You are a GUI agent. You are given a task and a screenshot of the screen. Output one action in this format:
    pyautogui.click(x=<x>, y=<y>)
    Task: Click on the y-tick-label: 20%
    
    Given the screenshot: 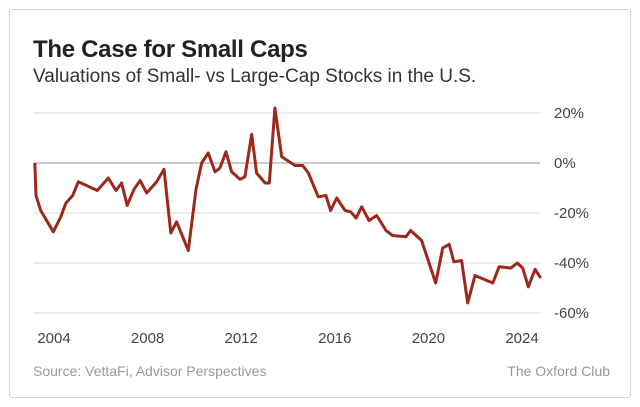 What is the action you would take?
    pyautogui.click(x=569, y=113)
    